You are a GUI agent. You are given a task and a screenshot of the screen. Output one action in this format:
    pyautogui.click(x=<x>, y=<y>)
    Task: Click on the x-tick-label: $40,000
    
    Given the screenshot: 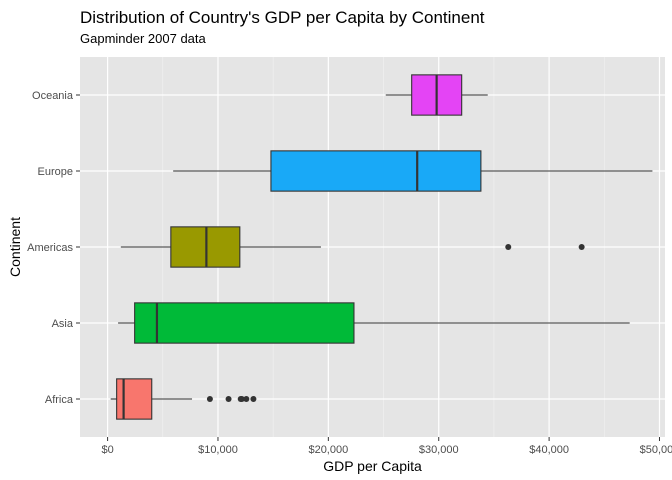 What is the action you would take?
    pyautogui.click(x=549, y=450)
    